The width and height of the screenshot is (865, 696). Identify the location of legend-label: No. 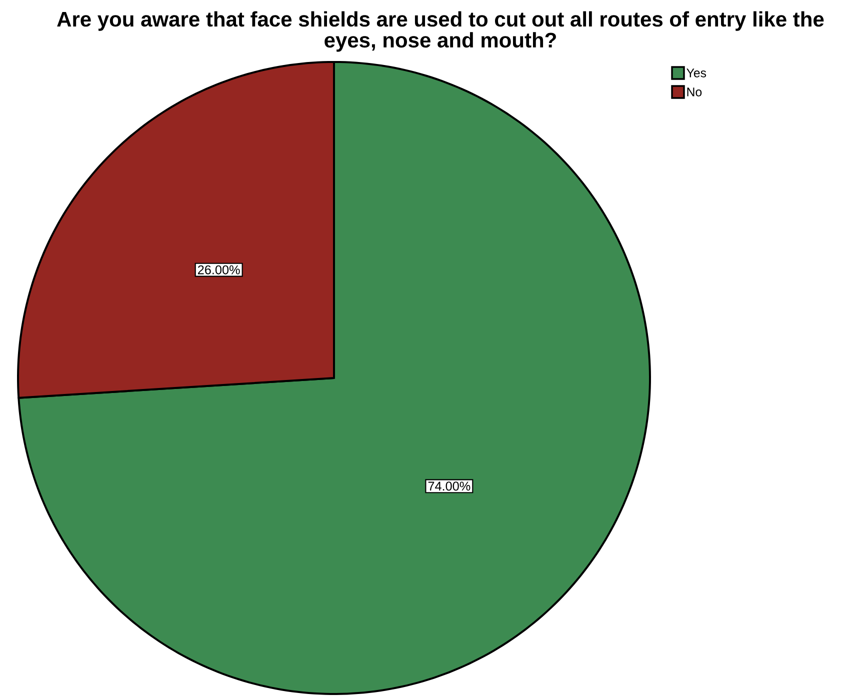
(694, 92).